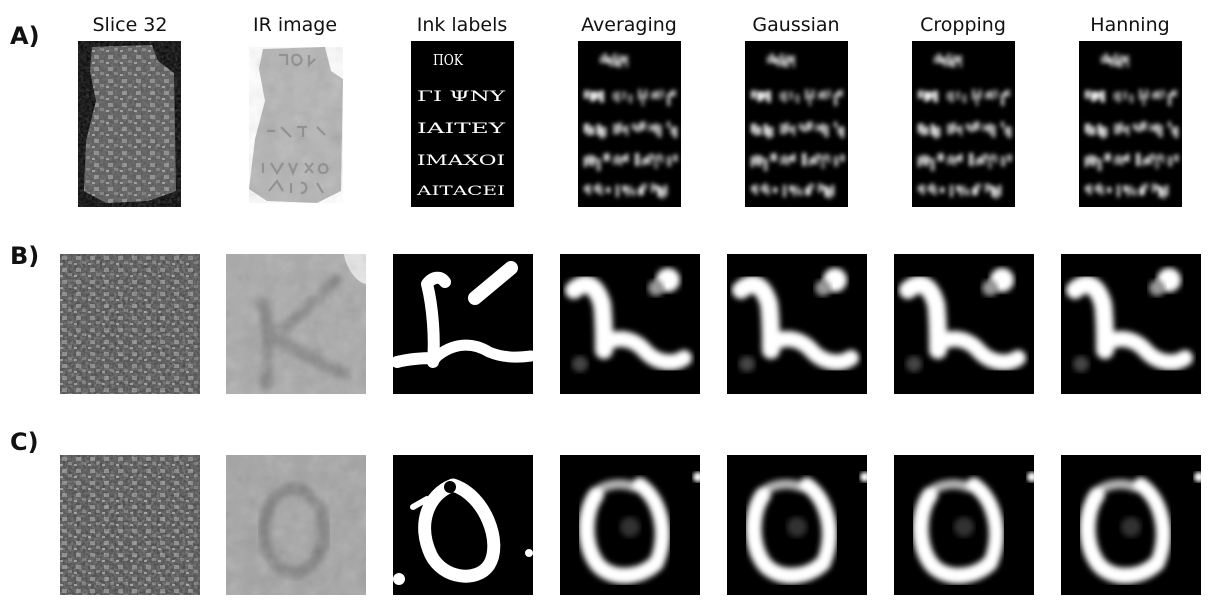 This screenshot has width=1216, height=612. What do you see at coordinates (296, 324) in the screenshot?
I see `row-b-ir-image` at bounding box center [296, 324].